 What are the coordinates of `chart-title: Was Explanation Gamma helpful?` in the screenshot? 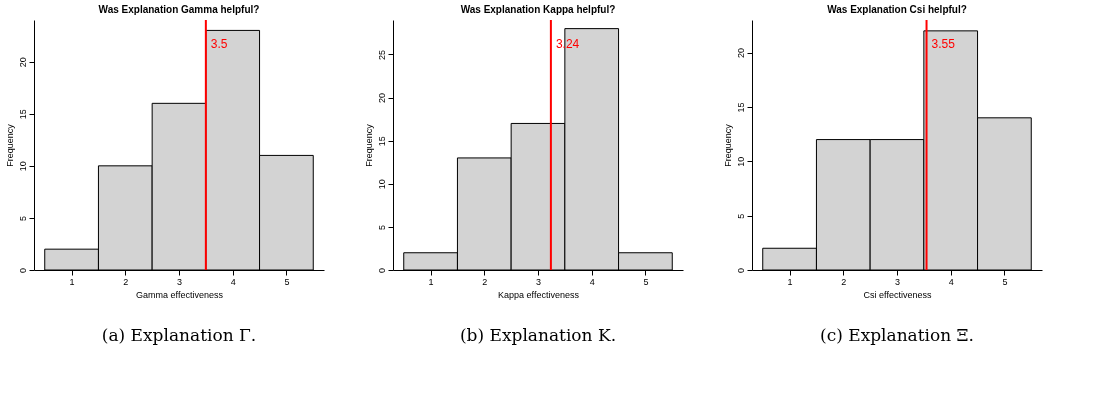 It's located at (179, 9).